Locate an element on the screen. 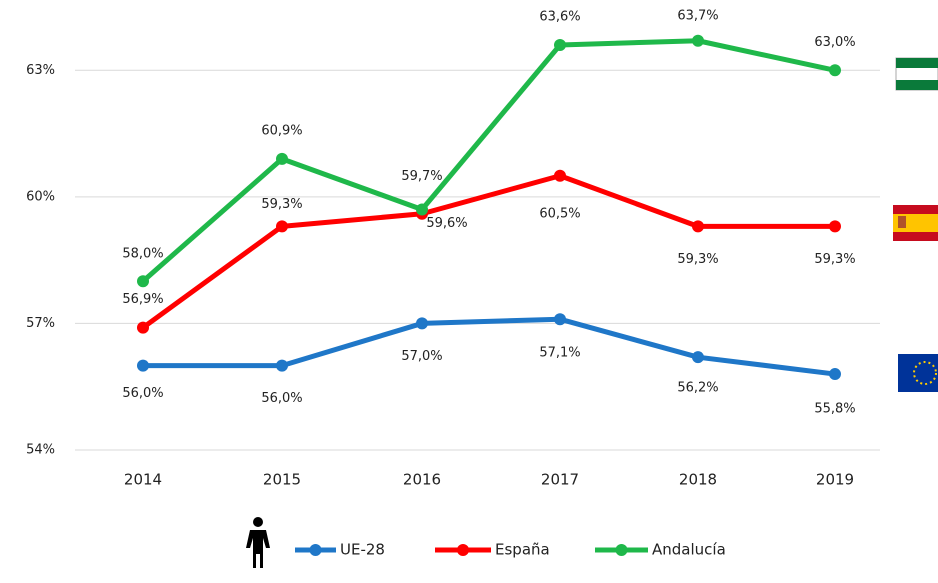  x-tick-label: 2016 is located at coordinates (422, 480).